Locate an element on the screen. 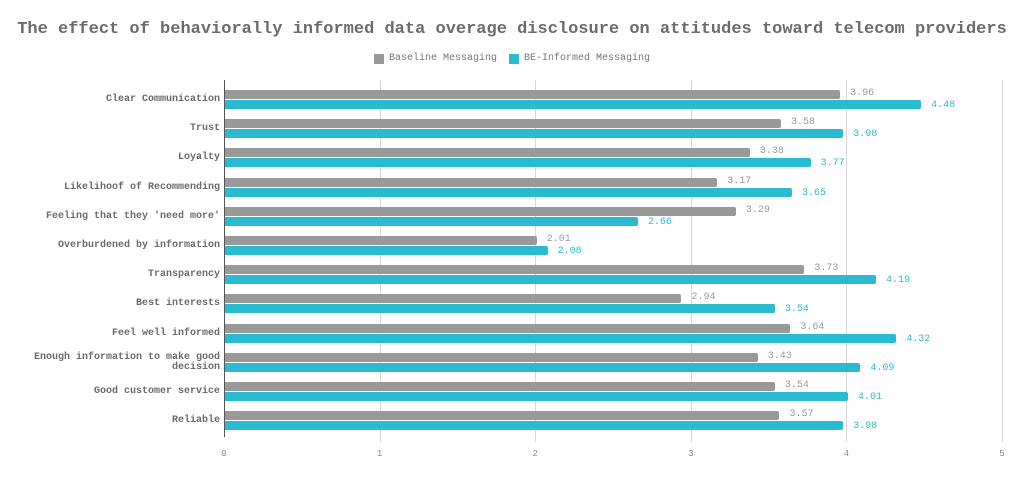  value-label-be-informed: 4.48 is located at coordinates (943, 105).